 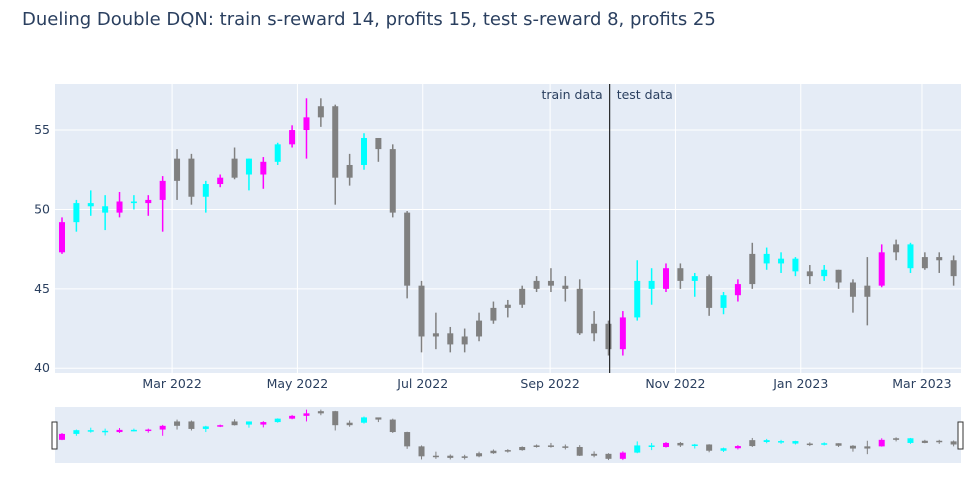 What do you see at coordinates (42, 208) in the screenshot?
I see `y-tick-label: 50` at bounding box center [42, 208].